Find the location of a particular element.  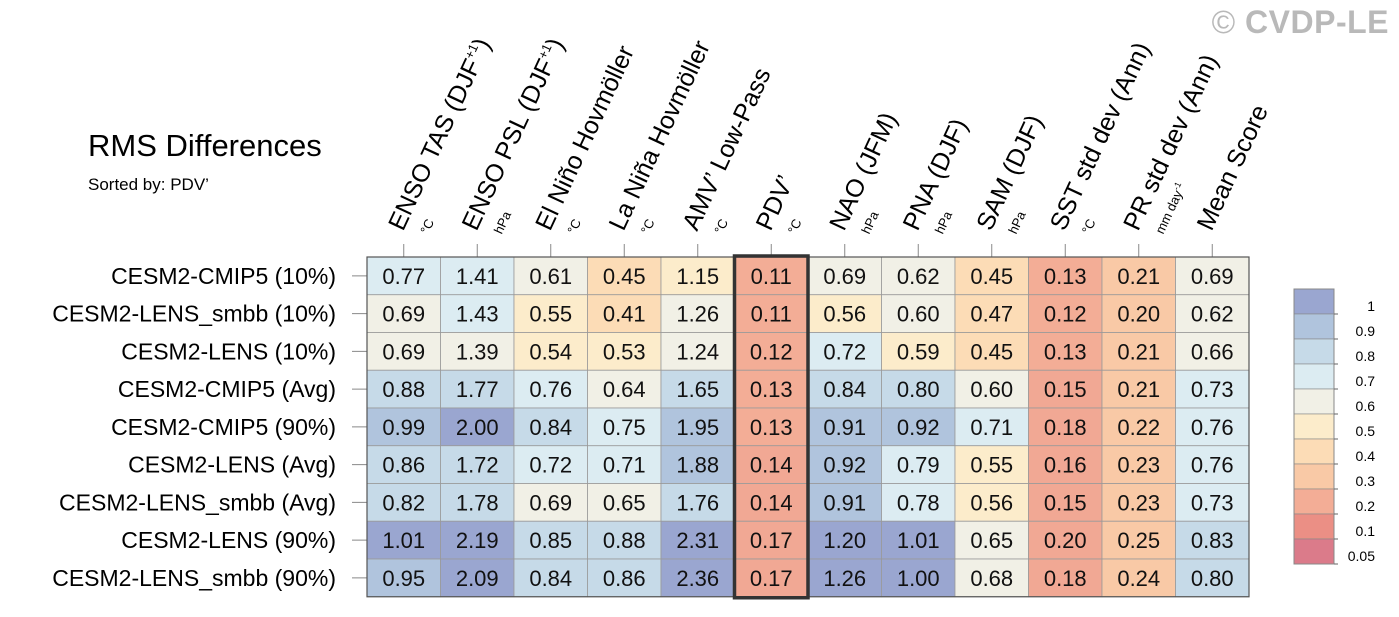

cell-value-label: 1.26 is located at coordinates (844, 578).